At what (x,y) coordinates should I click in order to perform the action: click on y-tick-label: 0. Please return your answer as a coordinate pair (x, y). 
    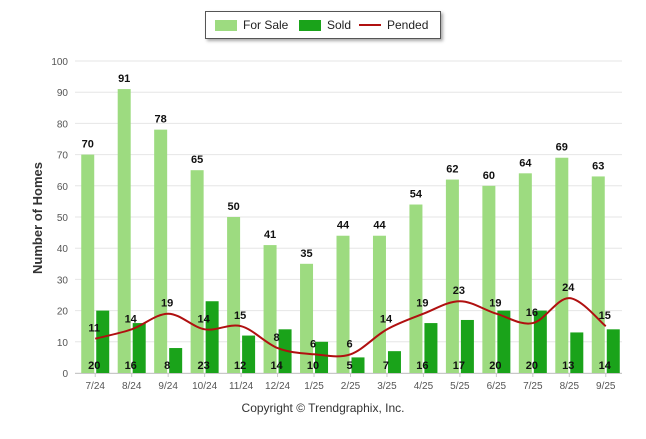
    Looking at the image, I should click on (65, 374).